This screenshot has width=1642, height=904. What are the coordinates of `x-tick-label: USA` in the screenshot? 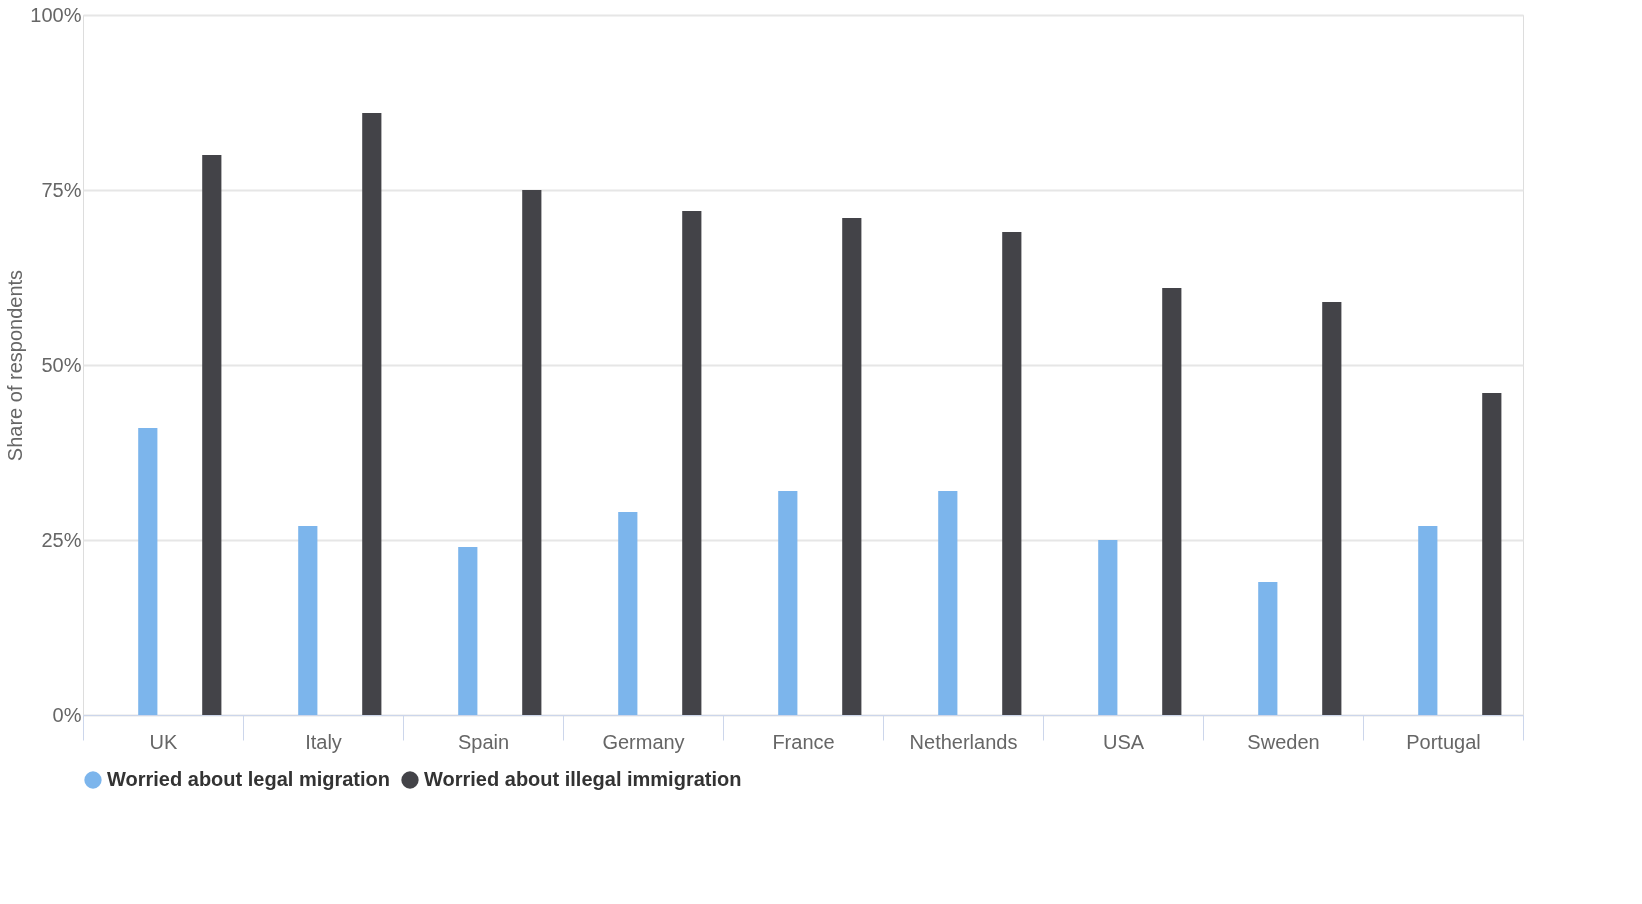 It's located at (1123, 741).